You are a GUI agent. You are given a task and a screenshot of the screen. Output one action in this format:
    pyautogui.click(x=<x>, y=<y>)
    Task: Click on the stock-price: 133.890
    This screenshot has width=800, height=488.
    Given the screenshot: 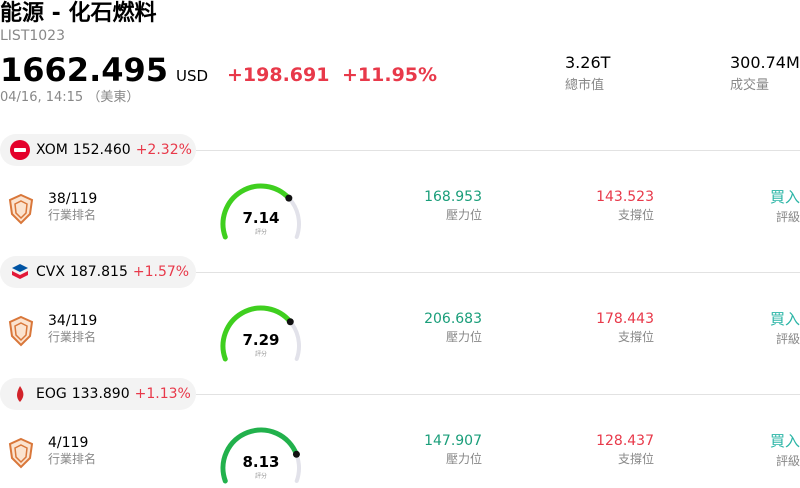 What is the action you would take?
    pyautogui.click(x=100, y=394)
    